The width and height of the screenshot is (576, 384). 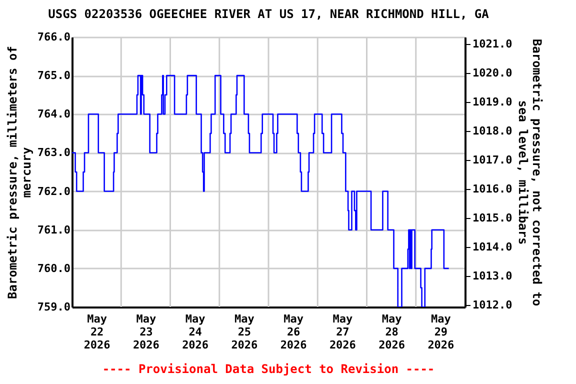 What do you see at coordinates (492, 102) in the screenshot?
I see `y2-tick-label: 1019.0` at bounding box center [492, 102].